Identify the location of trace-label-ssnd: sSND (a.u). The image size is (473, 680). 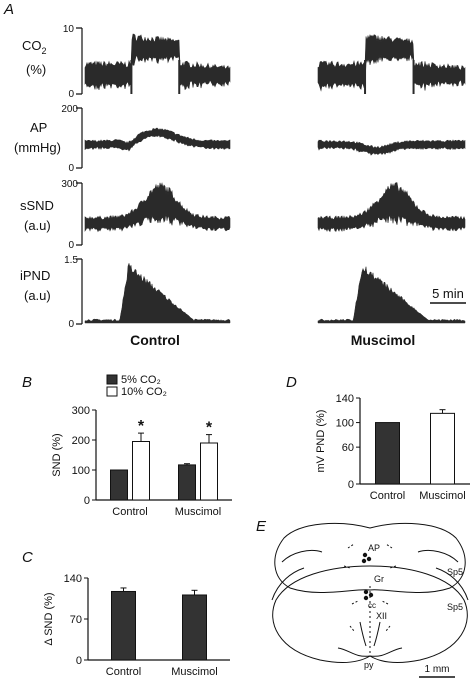
(37, 215).